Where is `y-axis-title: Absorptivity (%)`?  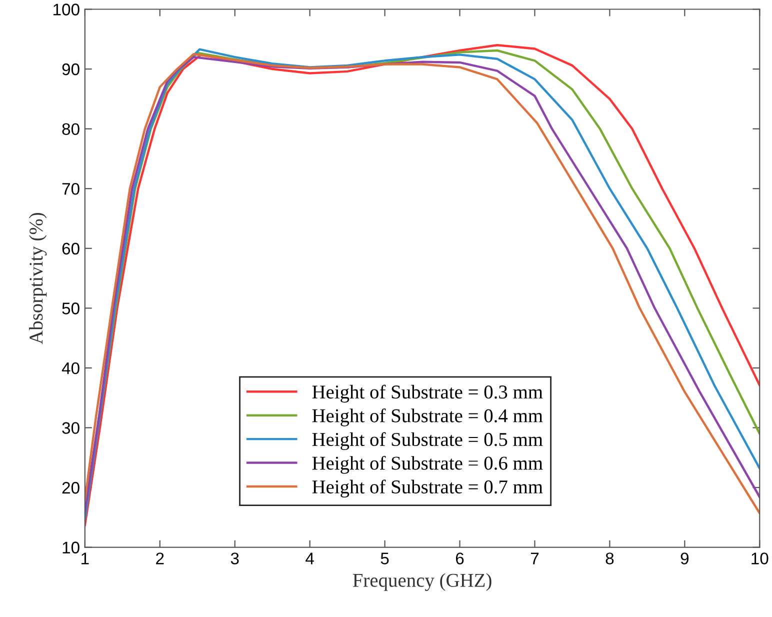 y-axis-title: Absorptivity (%) is located at coordinates (38, 278).